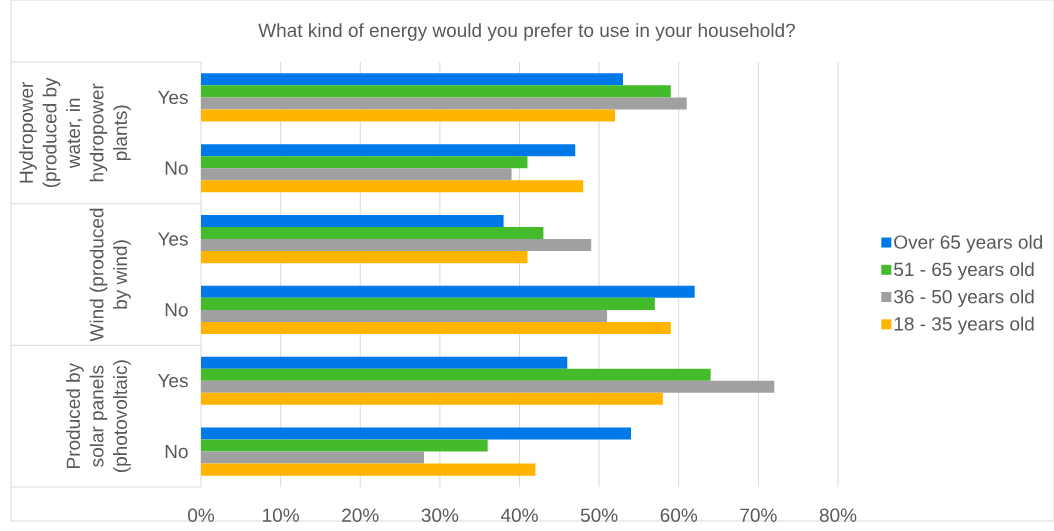  Describe the element at coordinates (519, 515) in the screenshot. I see `x-tick-label: 40%` at that location.